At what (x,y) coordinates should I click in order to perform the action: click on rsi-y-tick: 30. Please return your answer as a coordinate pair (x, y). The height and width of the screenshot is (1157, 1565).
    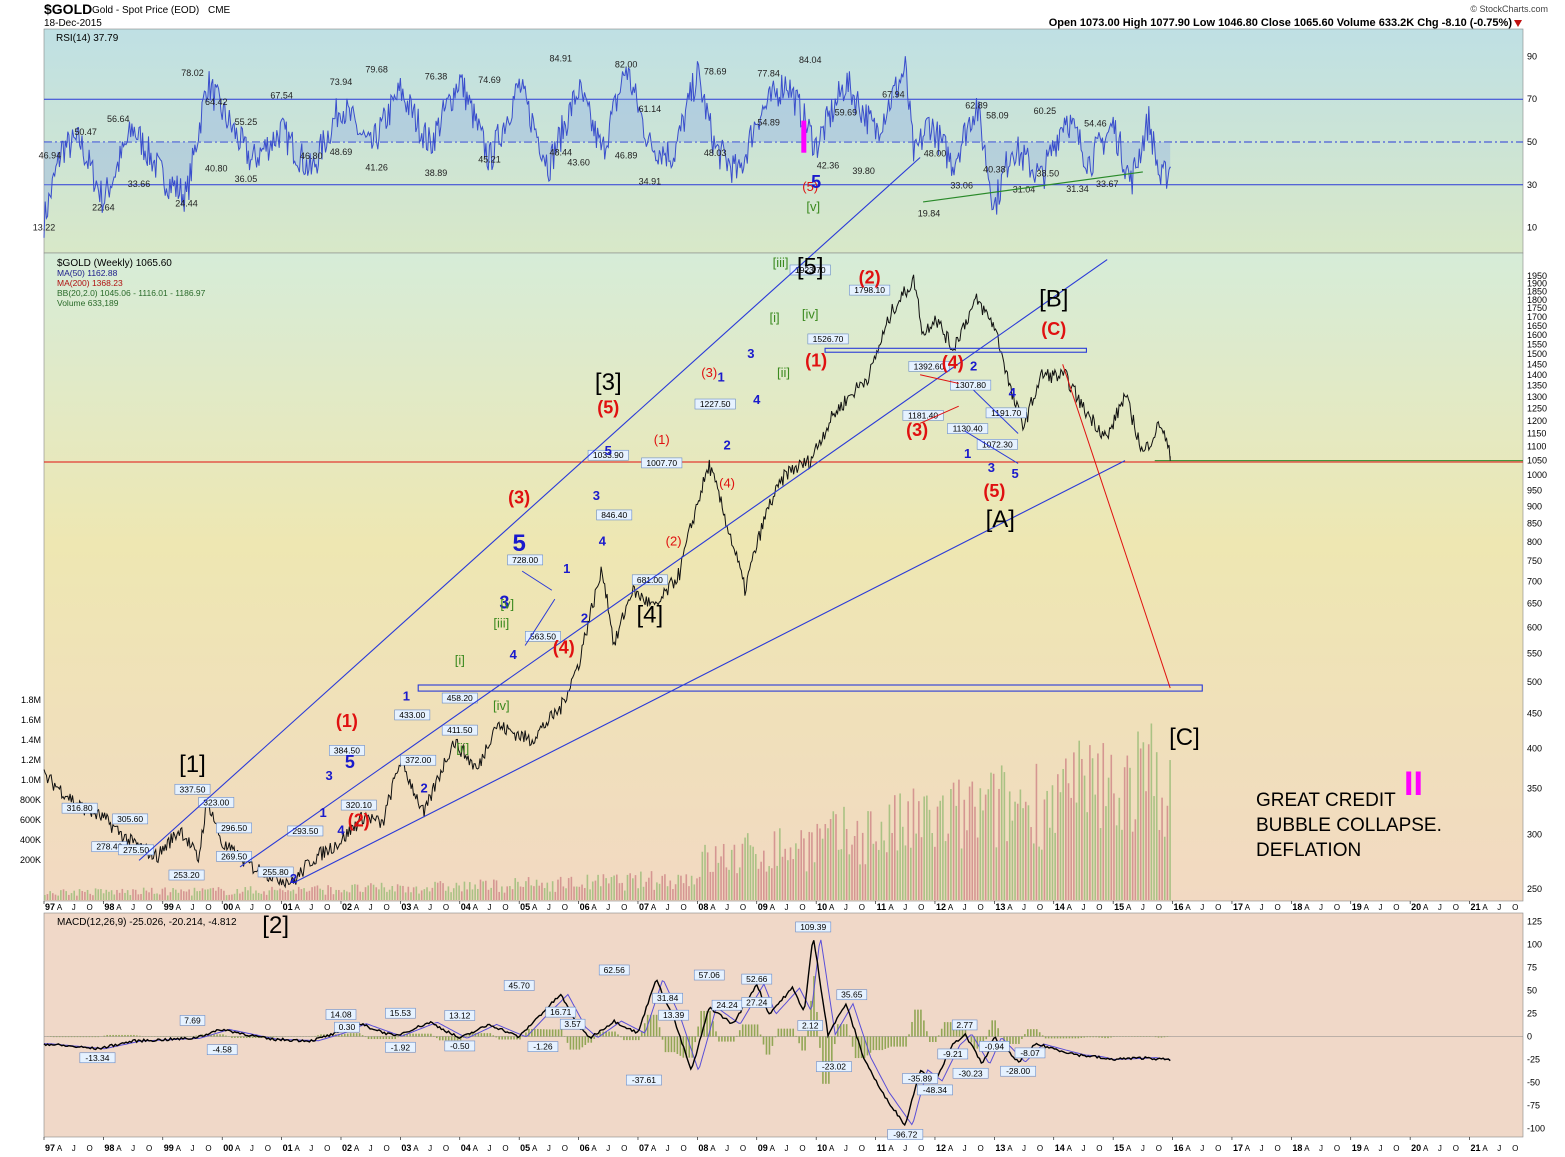
    Looking at the image, I should click on (1532, 185).